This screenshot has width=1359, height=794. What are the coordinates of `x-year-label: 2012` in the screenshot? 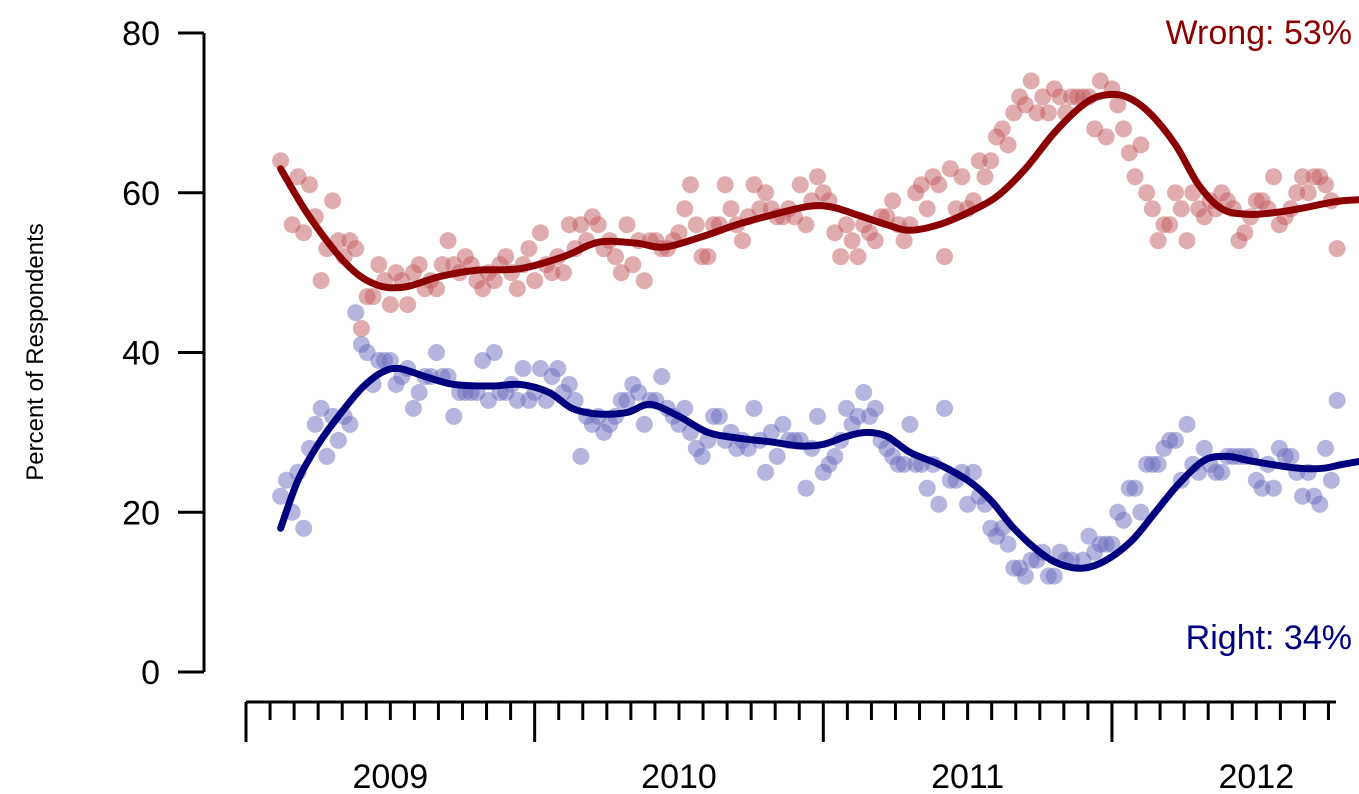 It's located at (1256, 776).